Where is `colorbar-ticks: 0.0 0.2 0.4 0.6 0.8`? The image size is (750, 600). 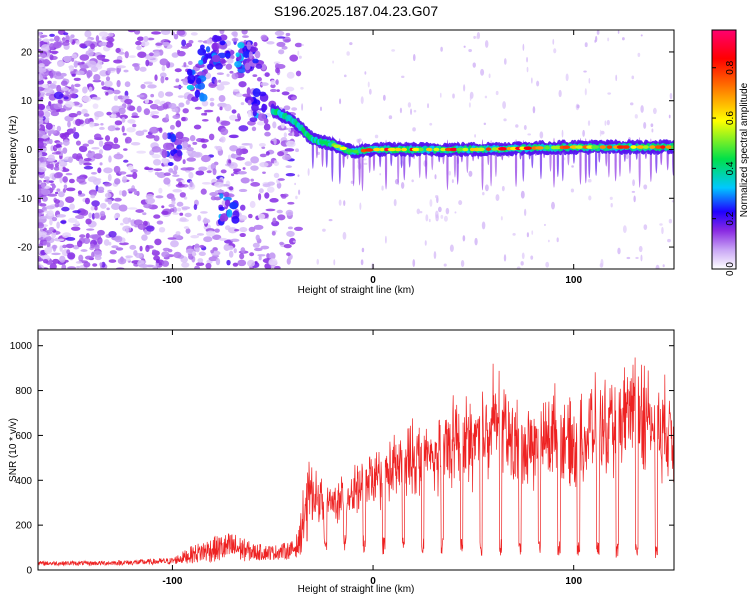
colorbar-ticks: 0.0 0.2 0.4 0.6 0.8 is located at coordinates (724, 168).